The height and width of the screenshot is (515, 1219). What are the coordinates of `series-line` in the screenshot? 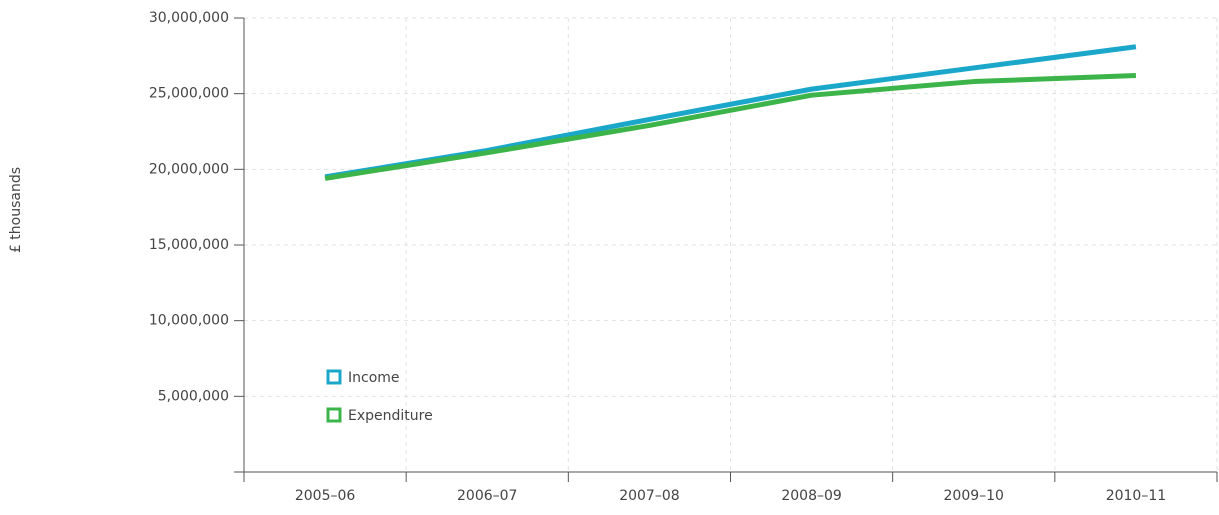 It's located at (730, 127).